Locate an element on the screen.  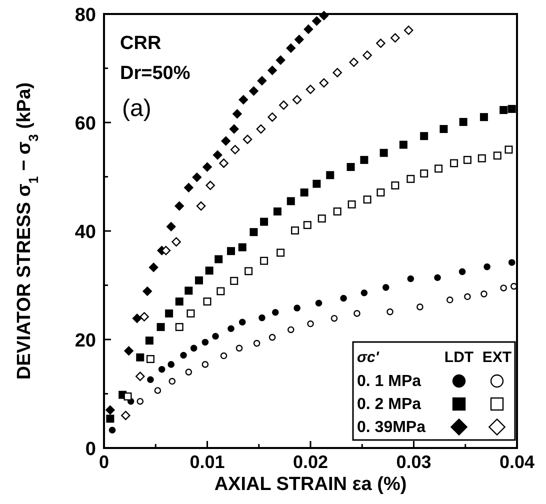
legend-label: 0. 1 MPa is located at coordinates (389, 381).